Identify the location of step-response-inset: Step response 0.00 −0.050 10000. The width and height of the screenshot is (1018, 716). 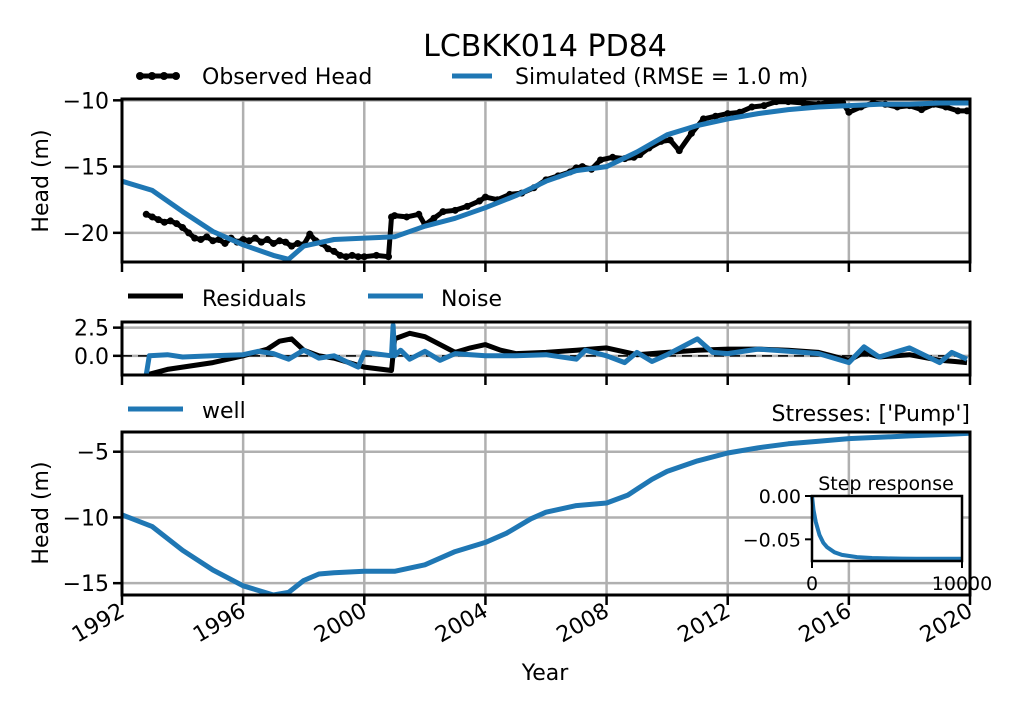
(867, 534).